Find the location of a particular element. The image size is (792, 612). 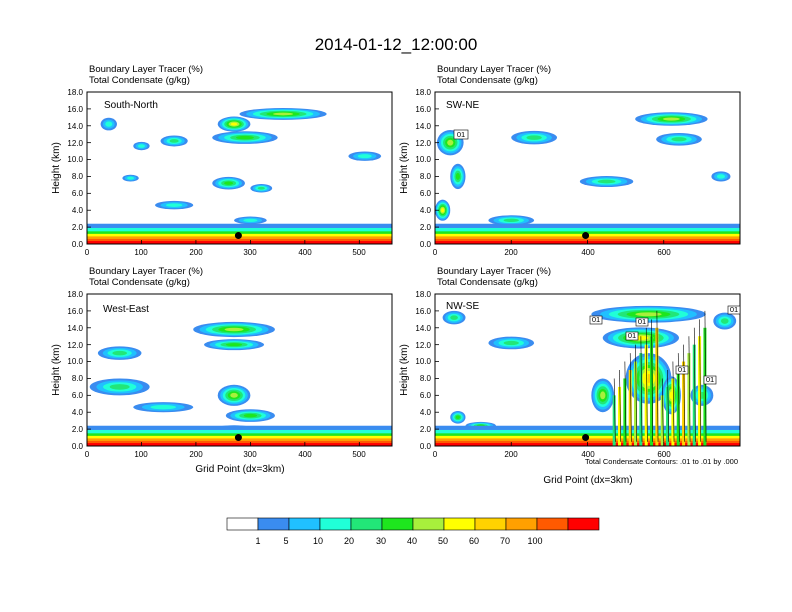

x-tick-label: 100 is located at coordinates (141, 252).